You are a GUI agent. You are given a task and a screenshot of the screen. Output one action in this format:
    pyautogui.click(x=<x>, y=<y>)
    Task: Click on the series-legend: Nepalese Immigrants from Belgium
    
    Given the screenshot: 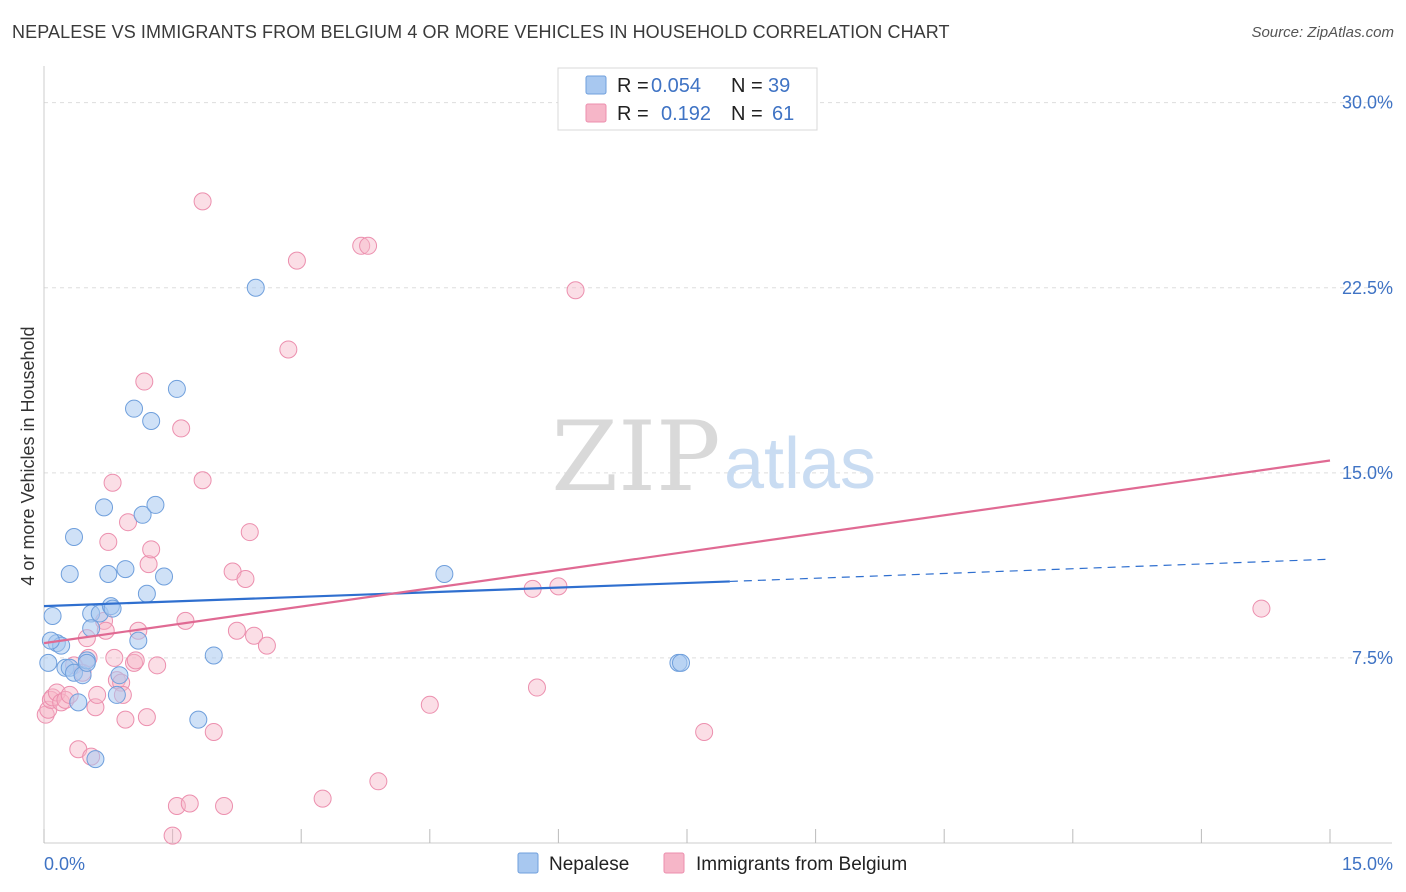 What is the action you would take?
    pyautogui.click(x=712, y=863)
    